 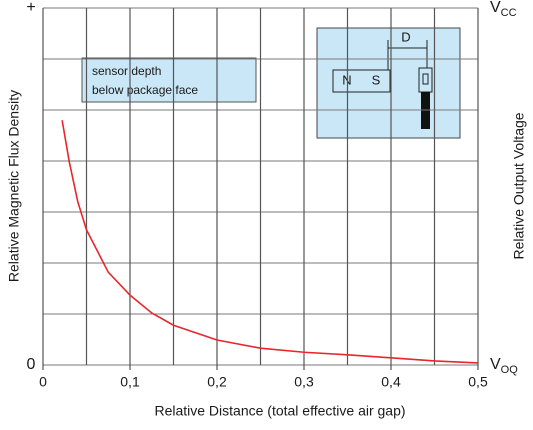 I want to click on annotation: below package face, so click(x=145, y=90).